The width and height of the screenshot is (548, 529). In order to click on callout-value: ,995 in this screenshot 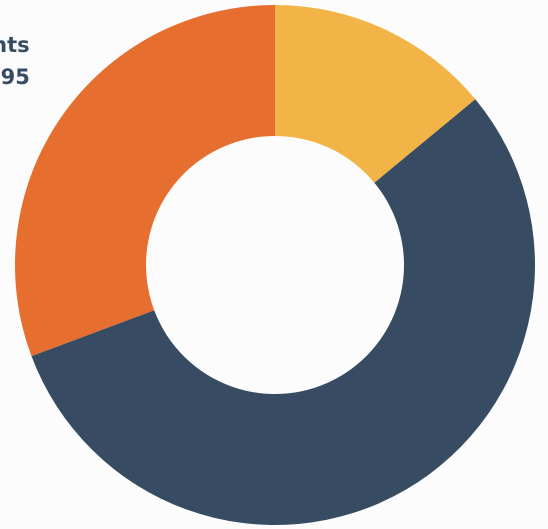, I will do `click(15, 76)`.